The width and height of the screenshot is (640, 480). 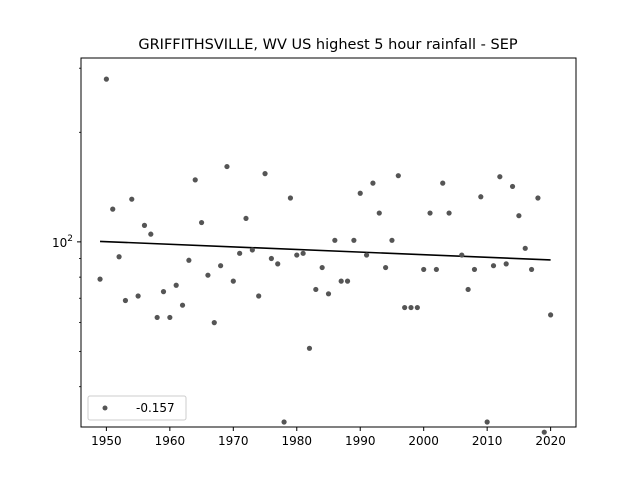 I want to click on legend-box, so click(x=137, y=408).